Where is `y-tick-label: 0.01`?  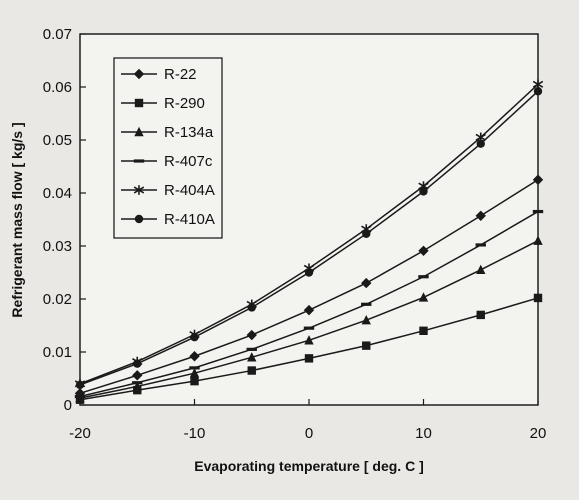 y-tick-label: 0.01 is located at coordinates (57, 352).